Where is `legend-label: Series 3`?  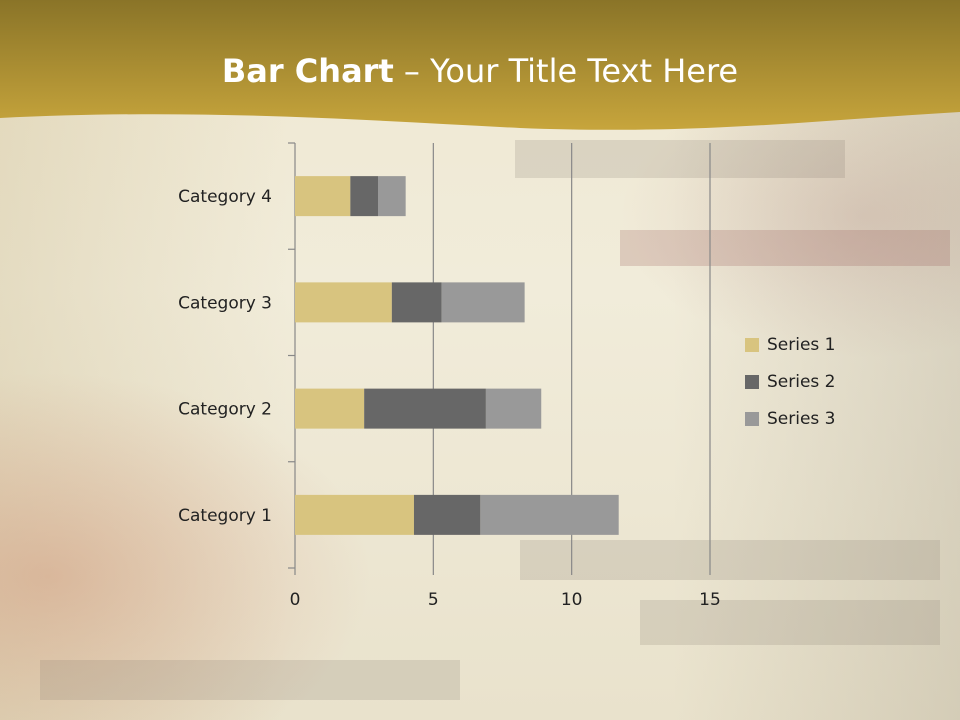
legend-label: Series 3 is located at coordinates (801, 418).